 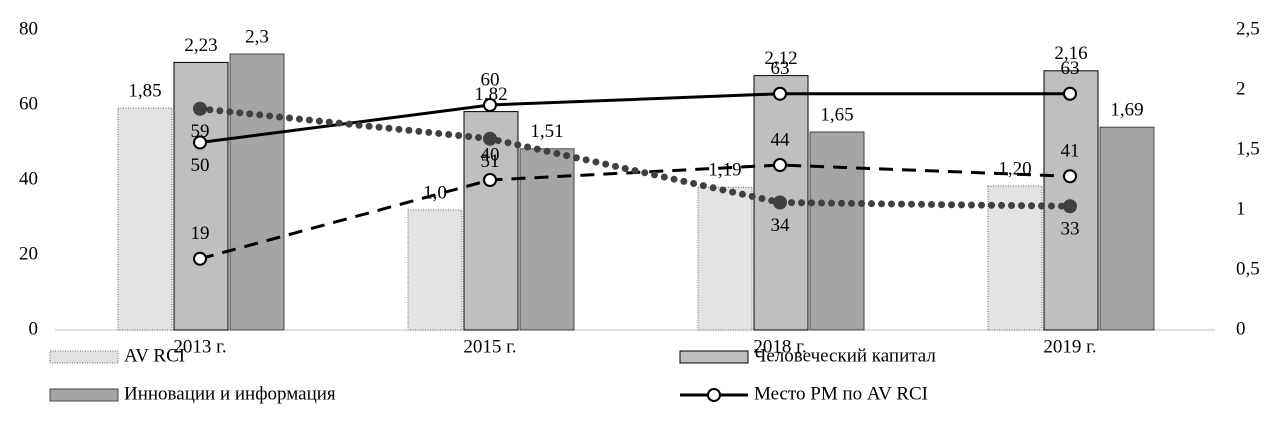 I want to click on legend-label: Место РМ по AV RCI, so click(x=841, y=393).